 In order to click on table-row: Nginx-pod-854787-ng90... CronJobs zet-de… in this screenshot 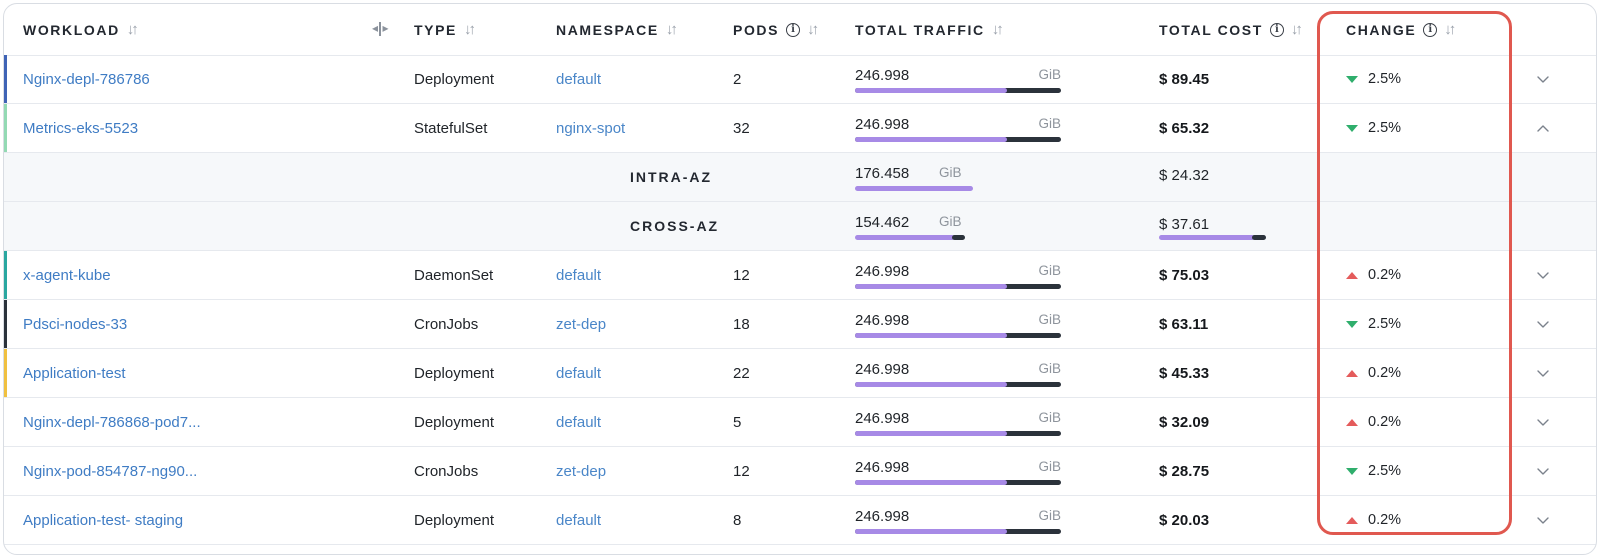, I will do `click(800, 471)`.